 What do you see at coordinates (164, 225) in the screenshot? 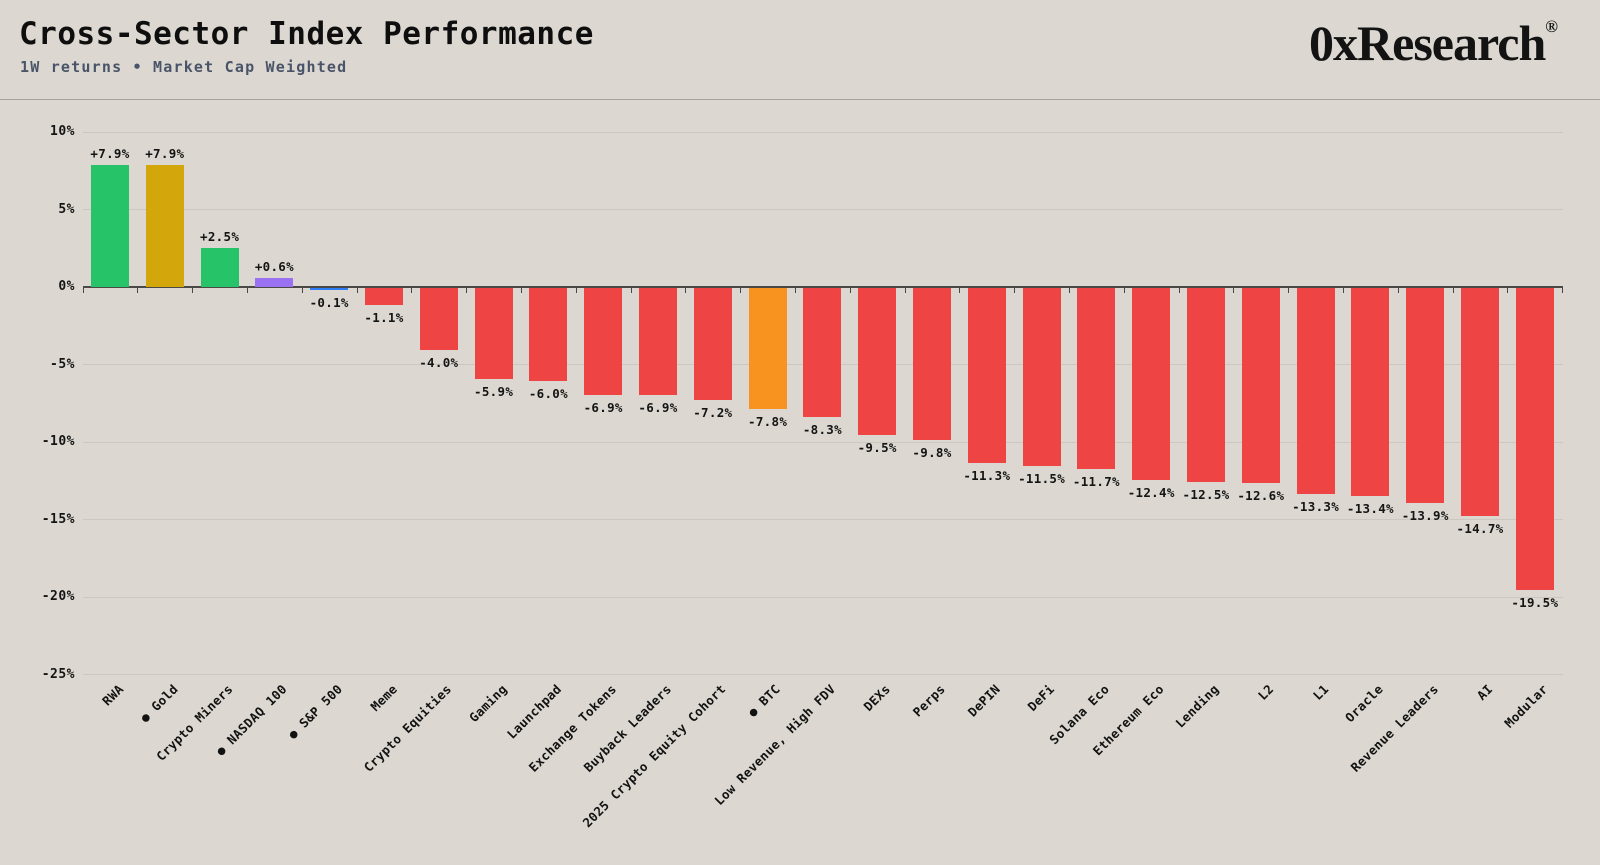
I see `bar-gold` at bounding box center [164, 225].